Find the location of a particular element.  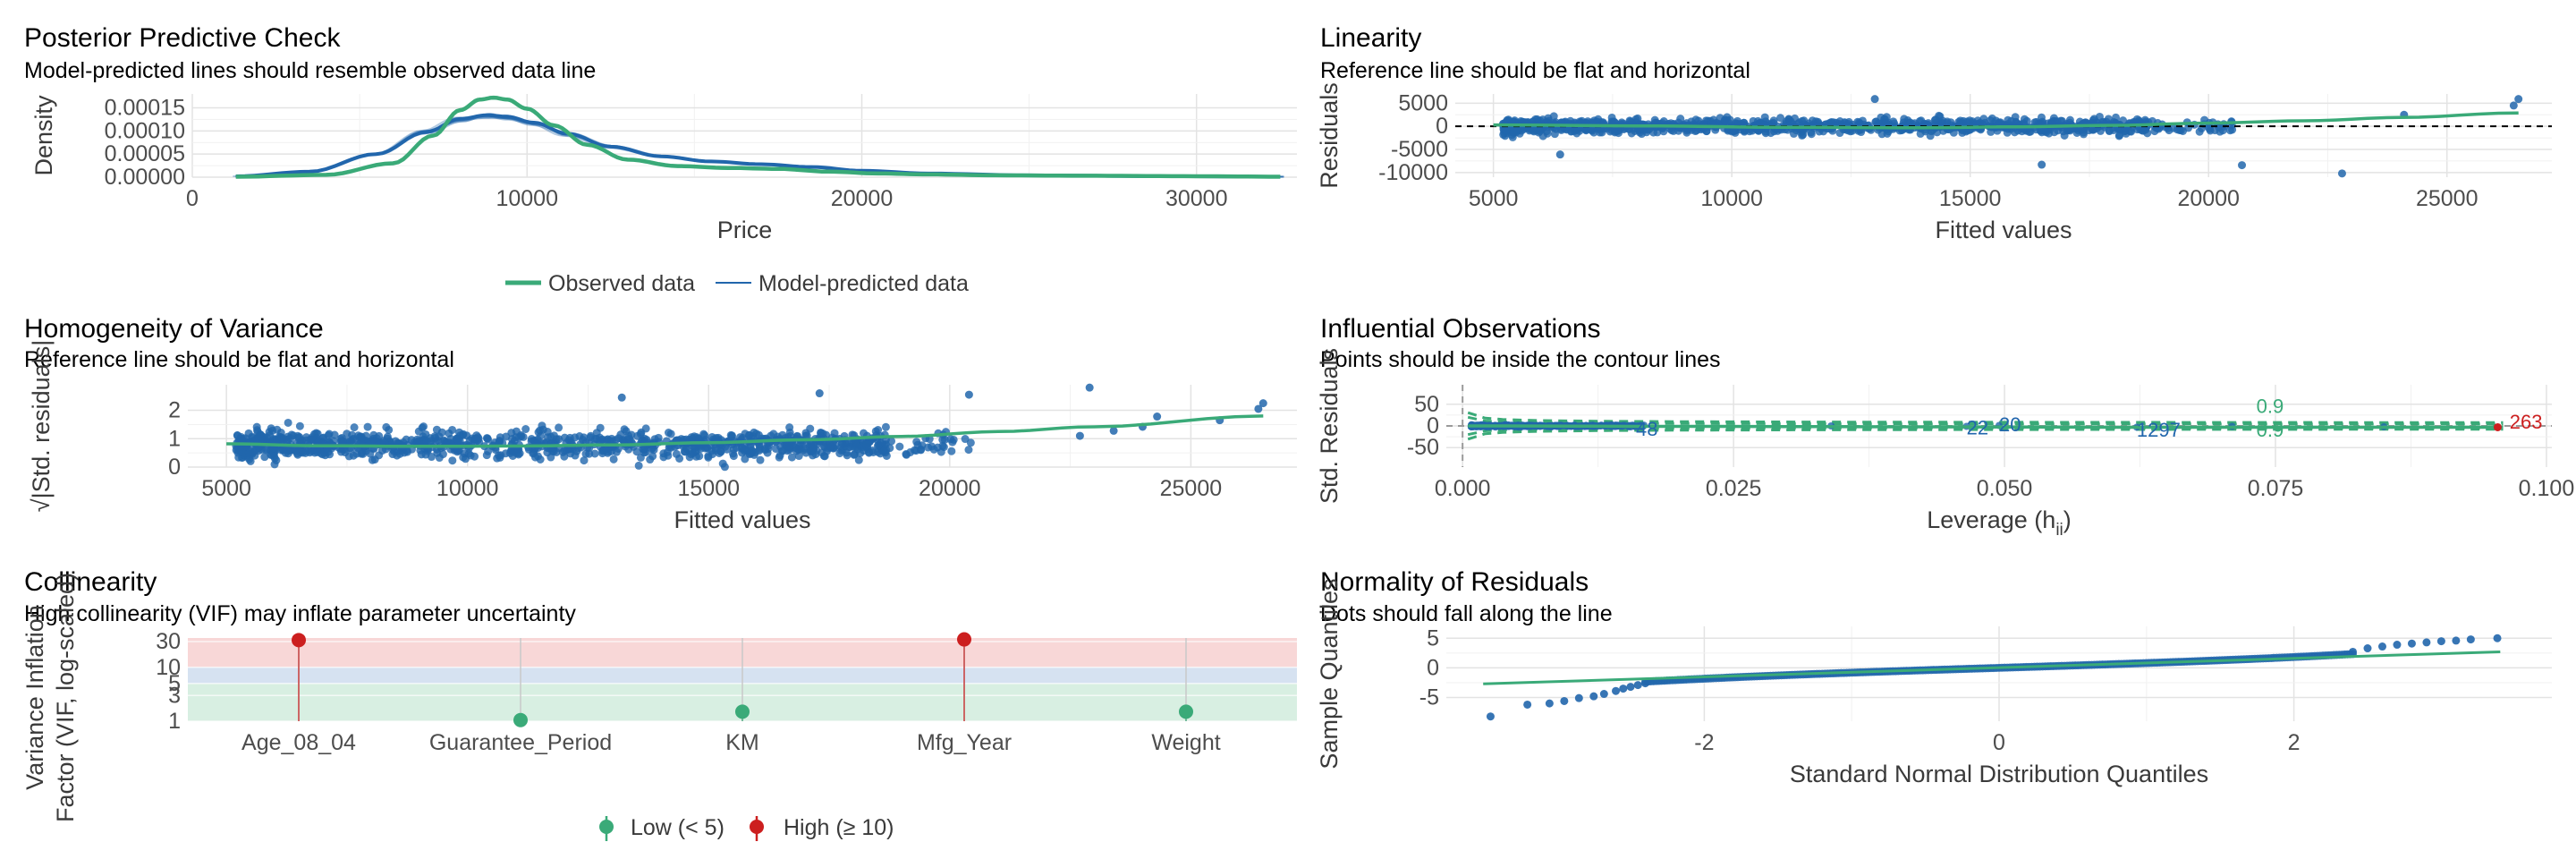

homogeneity-xtick-label: 5000 is located at coordinates (226, 488).